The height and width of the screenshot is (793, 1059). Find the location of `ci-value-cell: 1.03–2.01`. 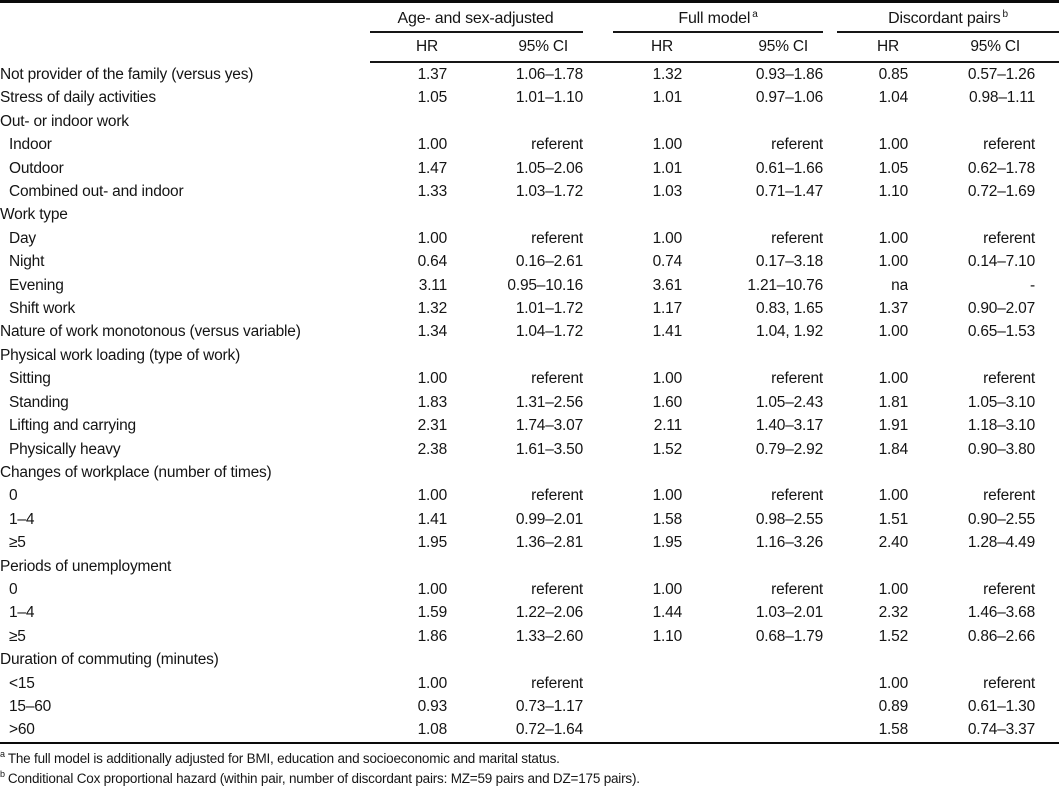

ci-value-cell: 1.03–2.01 is located at coordinates (789, 613).